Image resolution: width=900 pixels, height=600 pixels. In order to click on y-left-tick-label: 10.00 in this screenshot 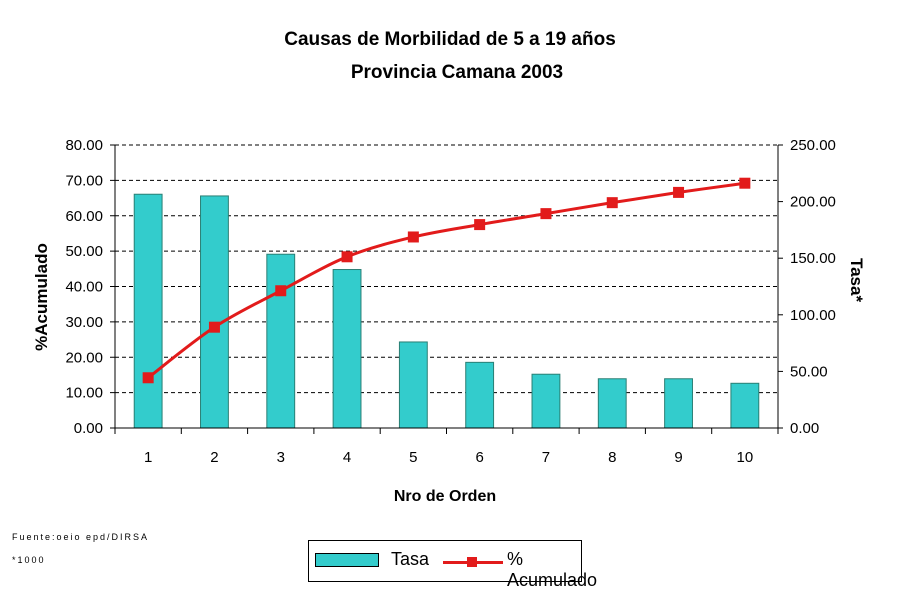, I will do `click(84, 393)`.